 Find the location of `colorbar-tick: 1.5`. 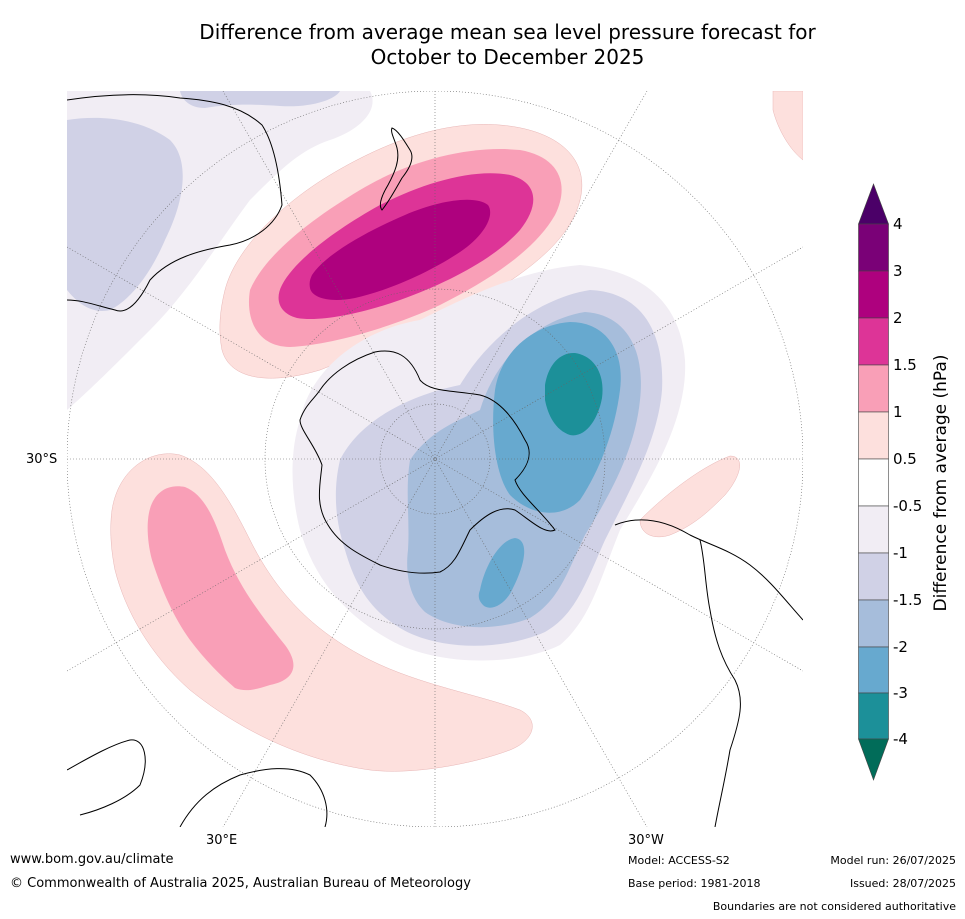

colorbar-tick: 1.5 is located at coordinates (905, 365).